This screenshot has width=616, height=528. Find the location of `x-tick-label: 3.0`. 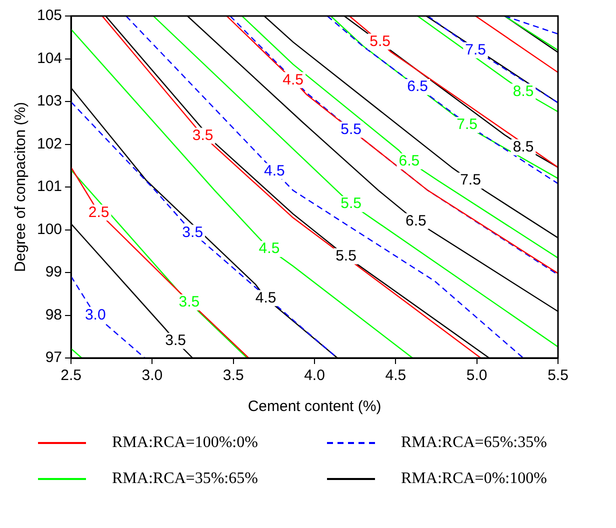

x-tick-label: 3.0 is located at coordinates (152, 375).